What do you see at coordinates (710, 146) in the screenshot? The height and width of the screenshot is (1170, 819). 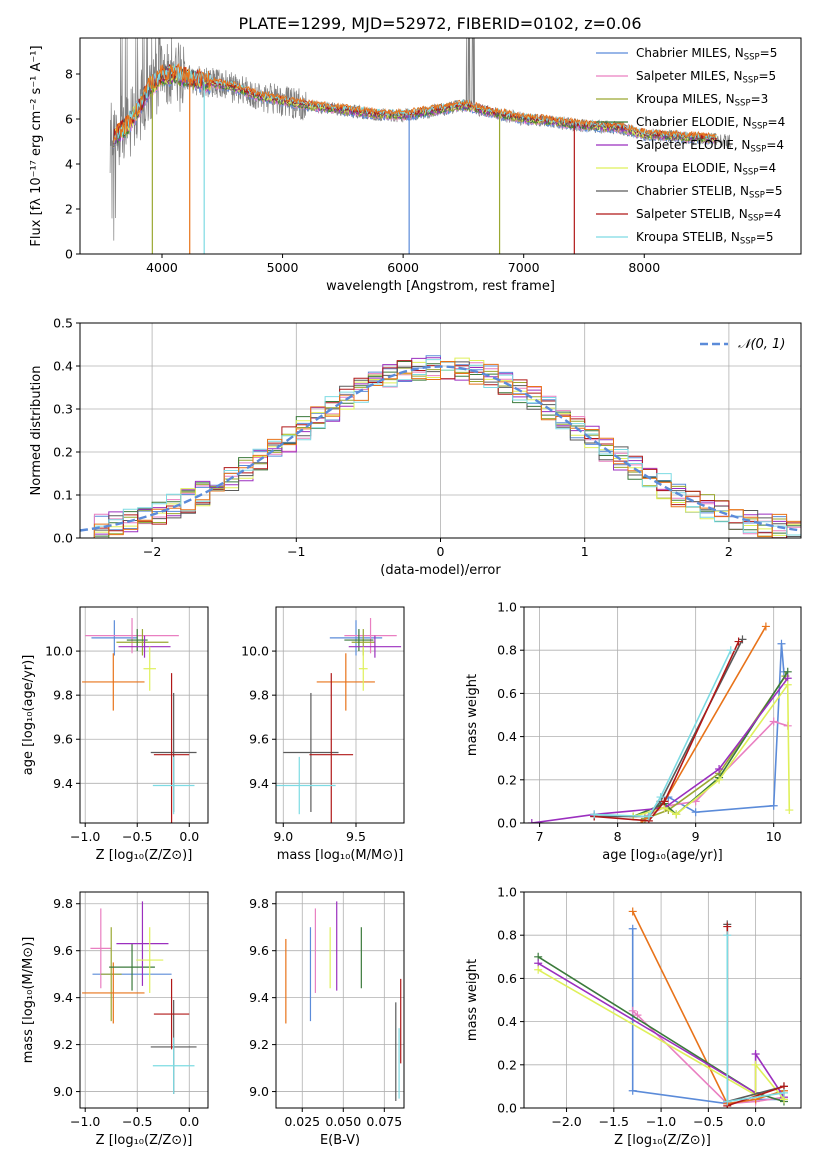 I see `spectrum-legend-label: Salpeter ELODIE, NSSP=4` at bounding box center [710, 146].